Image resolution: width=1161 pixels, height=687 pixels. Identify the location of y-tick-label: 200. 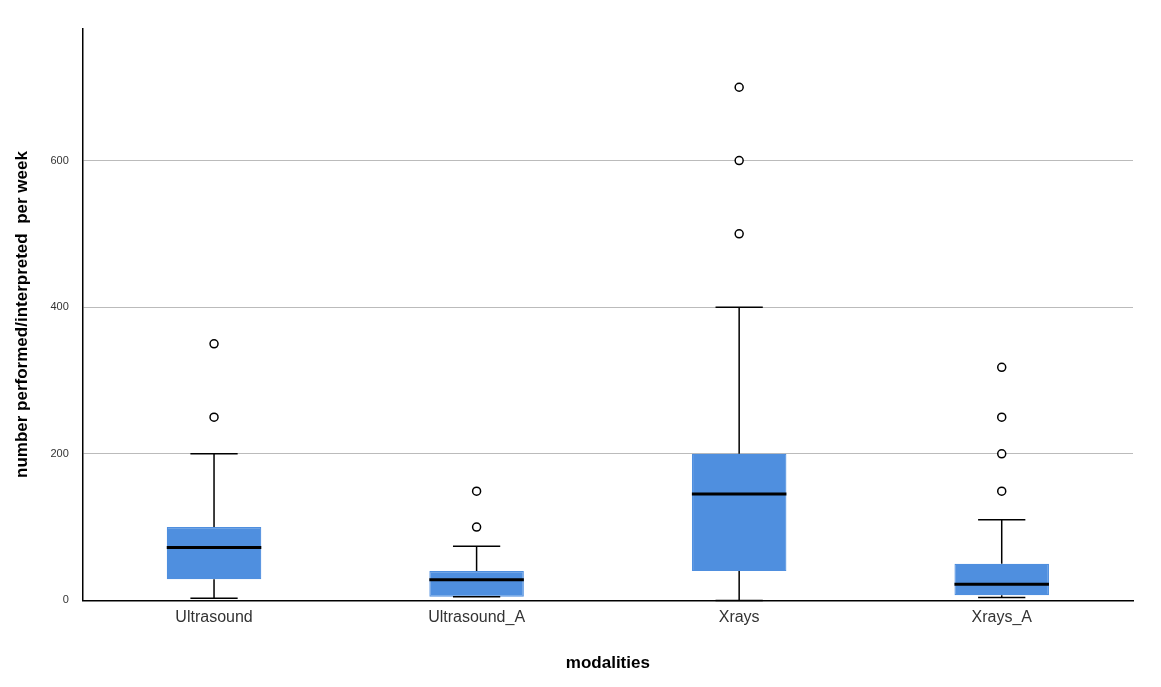
(59, 452).